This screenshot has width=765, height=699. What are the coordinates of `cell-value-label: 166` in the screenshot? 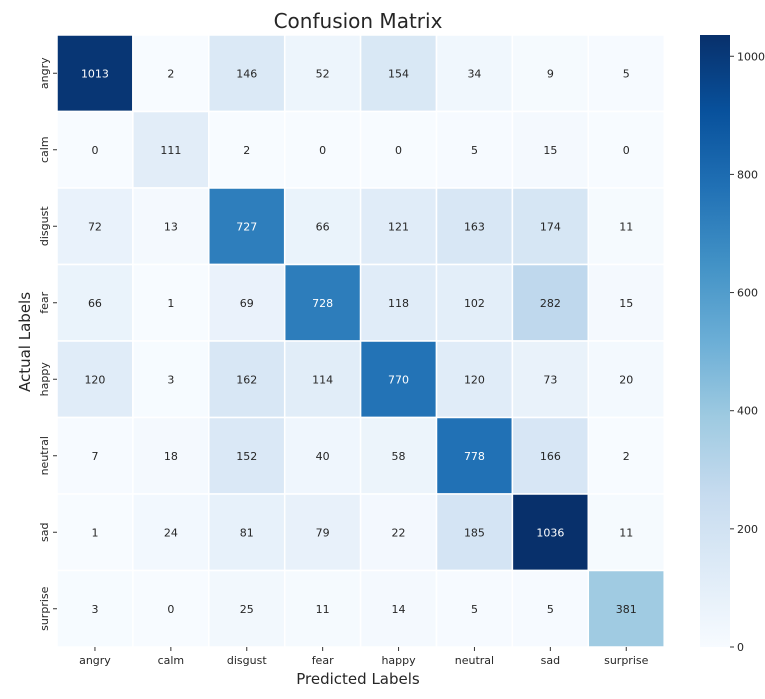 It's located at (550, 456).